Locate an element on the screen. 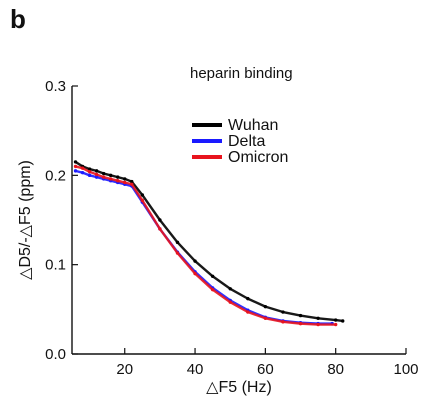 This screenshot has height=413, width=437. legend-label: Wuhan is located at coordinates (253, 125).